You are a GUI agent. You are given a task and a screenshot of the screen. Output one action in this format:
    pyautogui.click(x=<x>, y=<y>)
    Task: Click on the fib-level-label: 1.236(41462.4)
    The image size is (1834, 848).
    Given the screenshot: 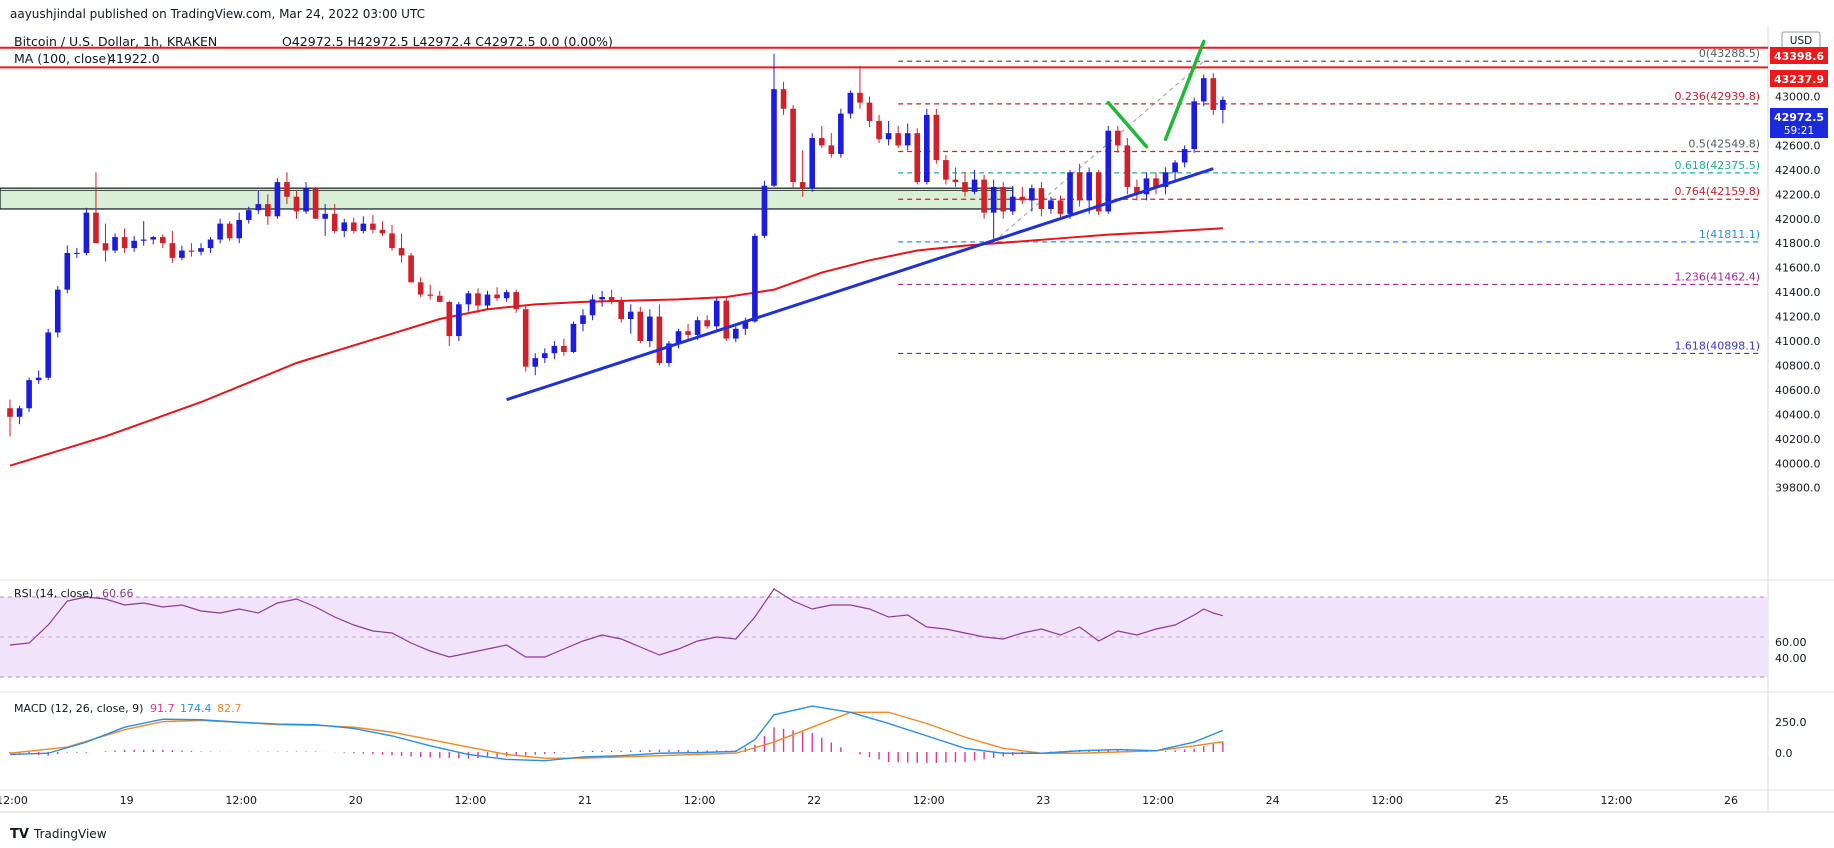 What is the action you would take?
    pyautogui.click(x=1717, y=276)
    